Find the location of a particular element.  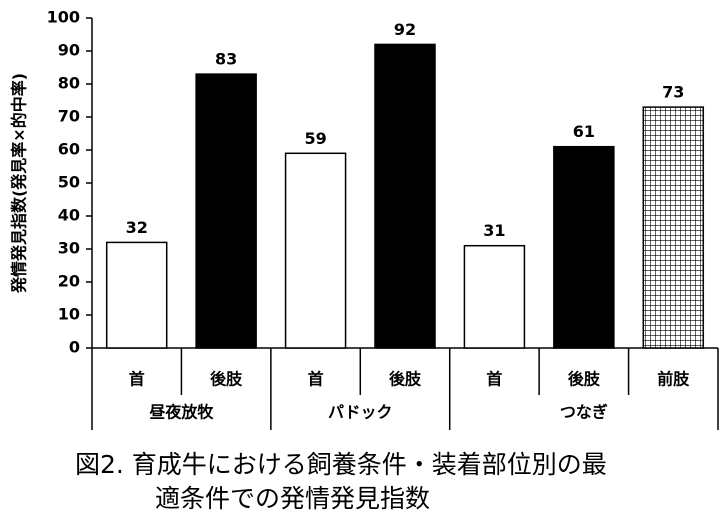

y-tick-label: 0 is located at coordinates (74, 347).